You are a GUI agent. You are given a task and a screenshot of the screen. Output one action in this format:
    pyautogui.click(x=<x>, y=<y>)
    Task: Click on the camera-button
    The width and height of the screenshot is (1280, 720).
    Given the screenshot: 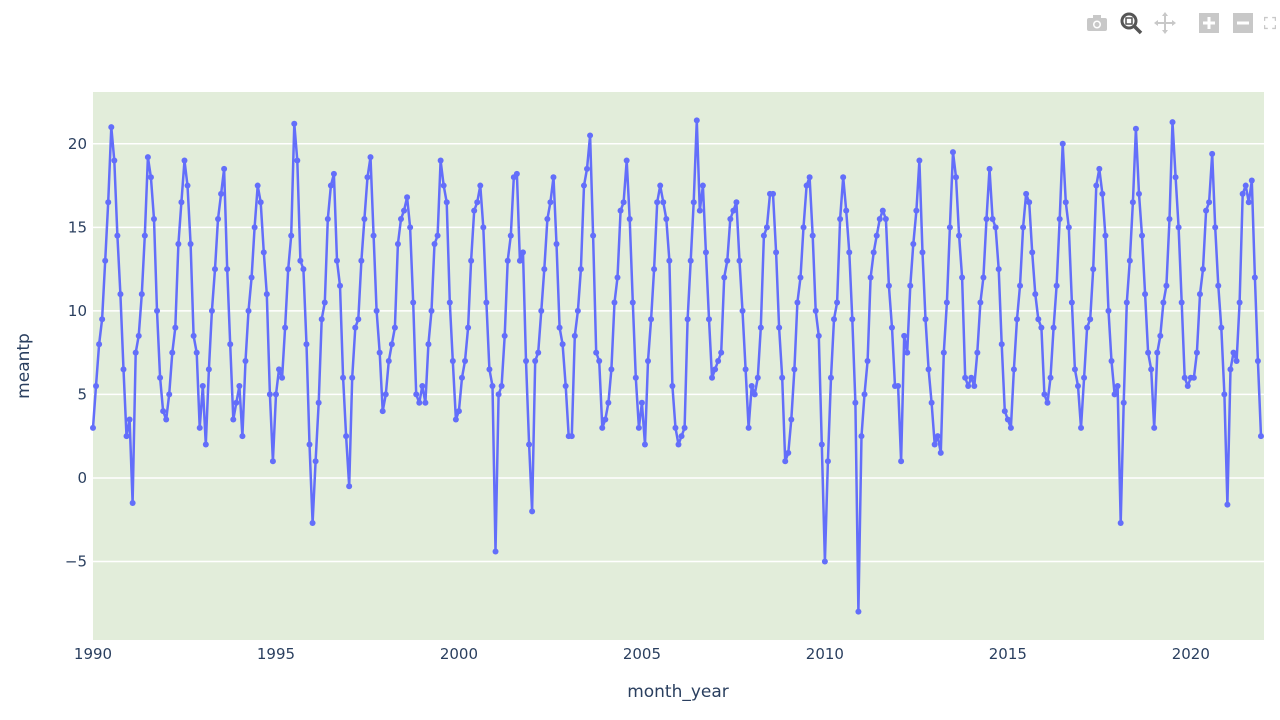 What is the action you would take?
    pyautogui.click(x=1097, y=23)
    